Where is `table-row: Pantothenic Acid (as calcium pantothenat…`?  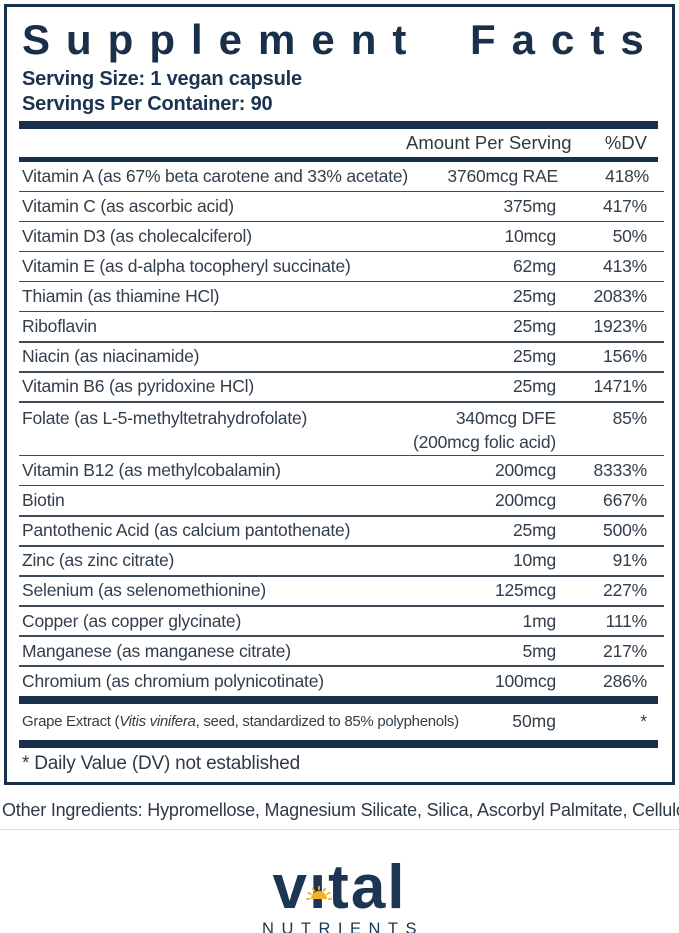 table-row: Pantothenic Acid (as calcium pantothenat… is located at coordinates (339, 531).